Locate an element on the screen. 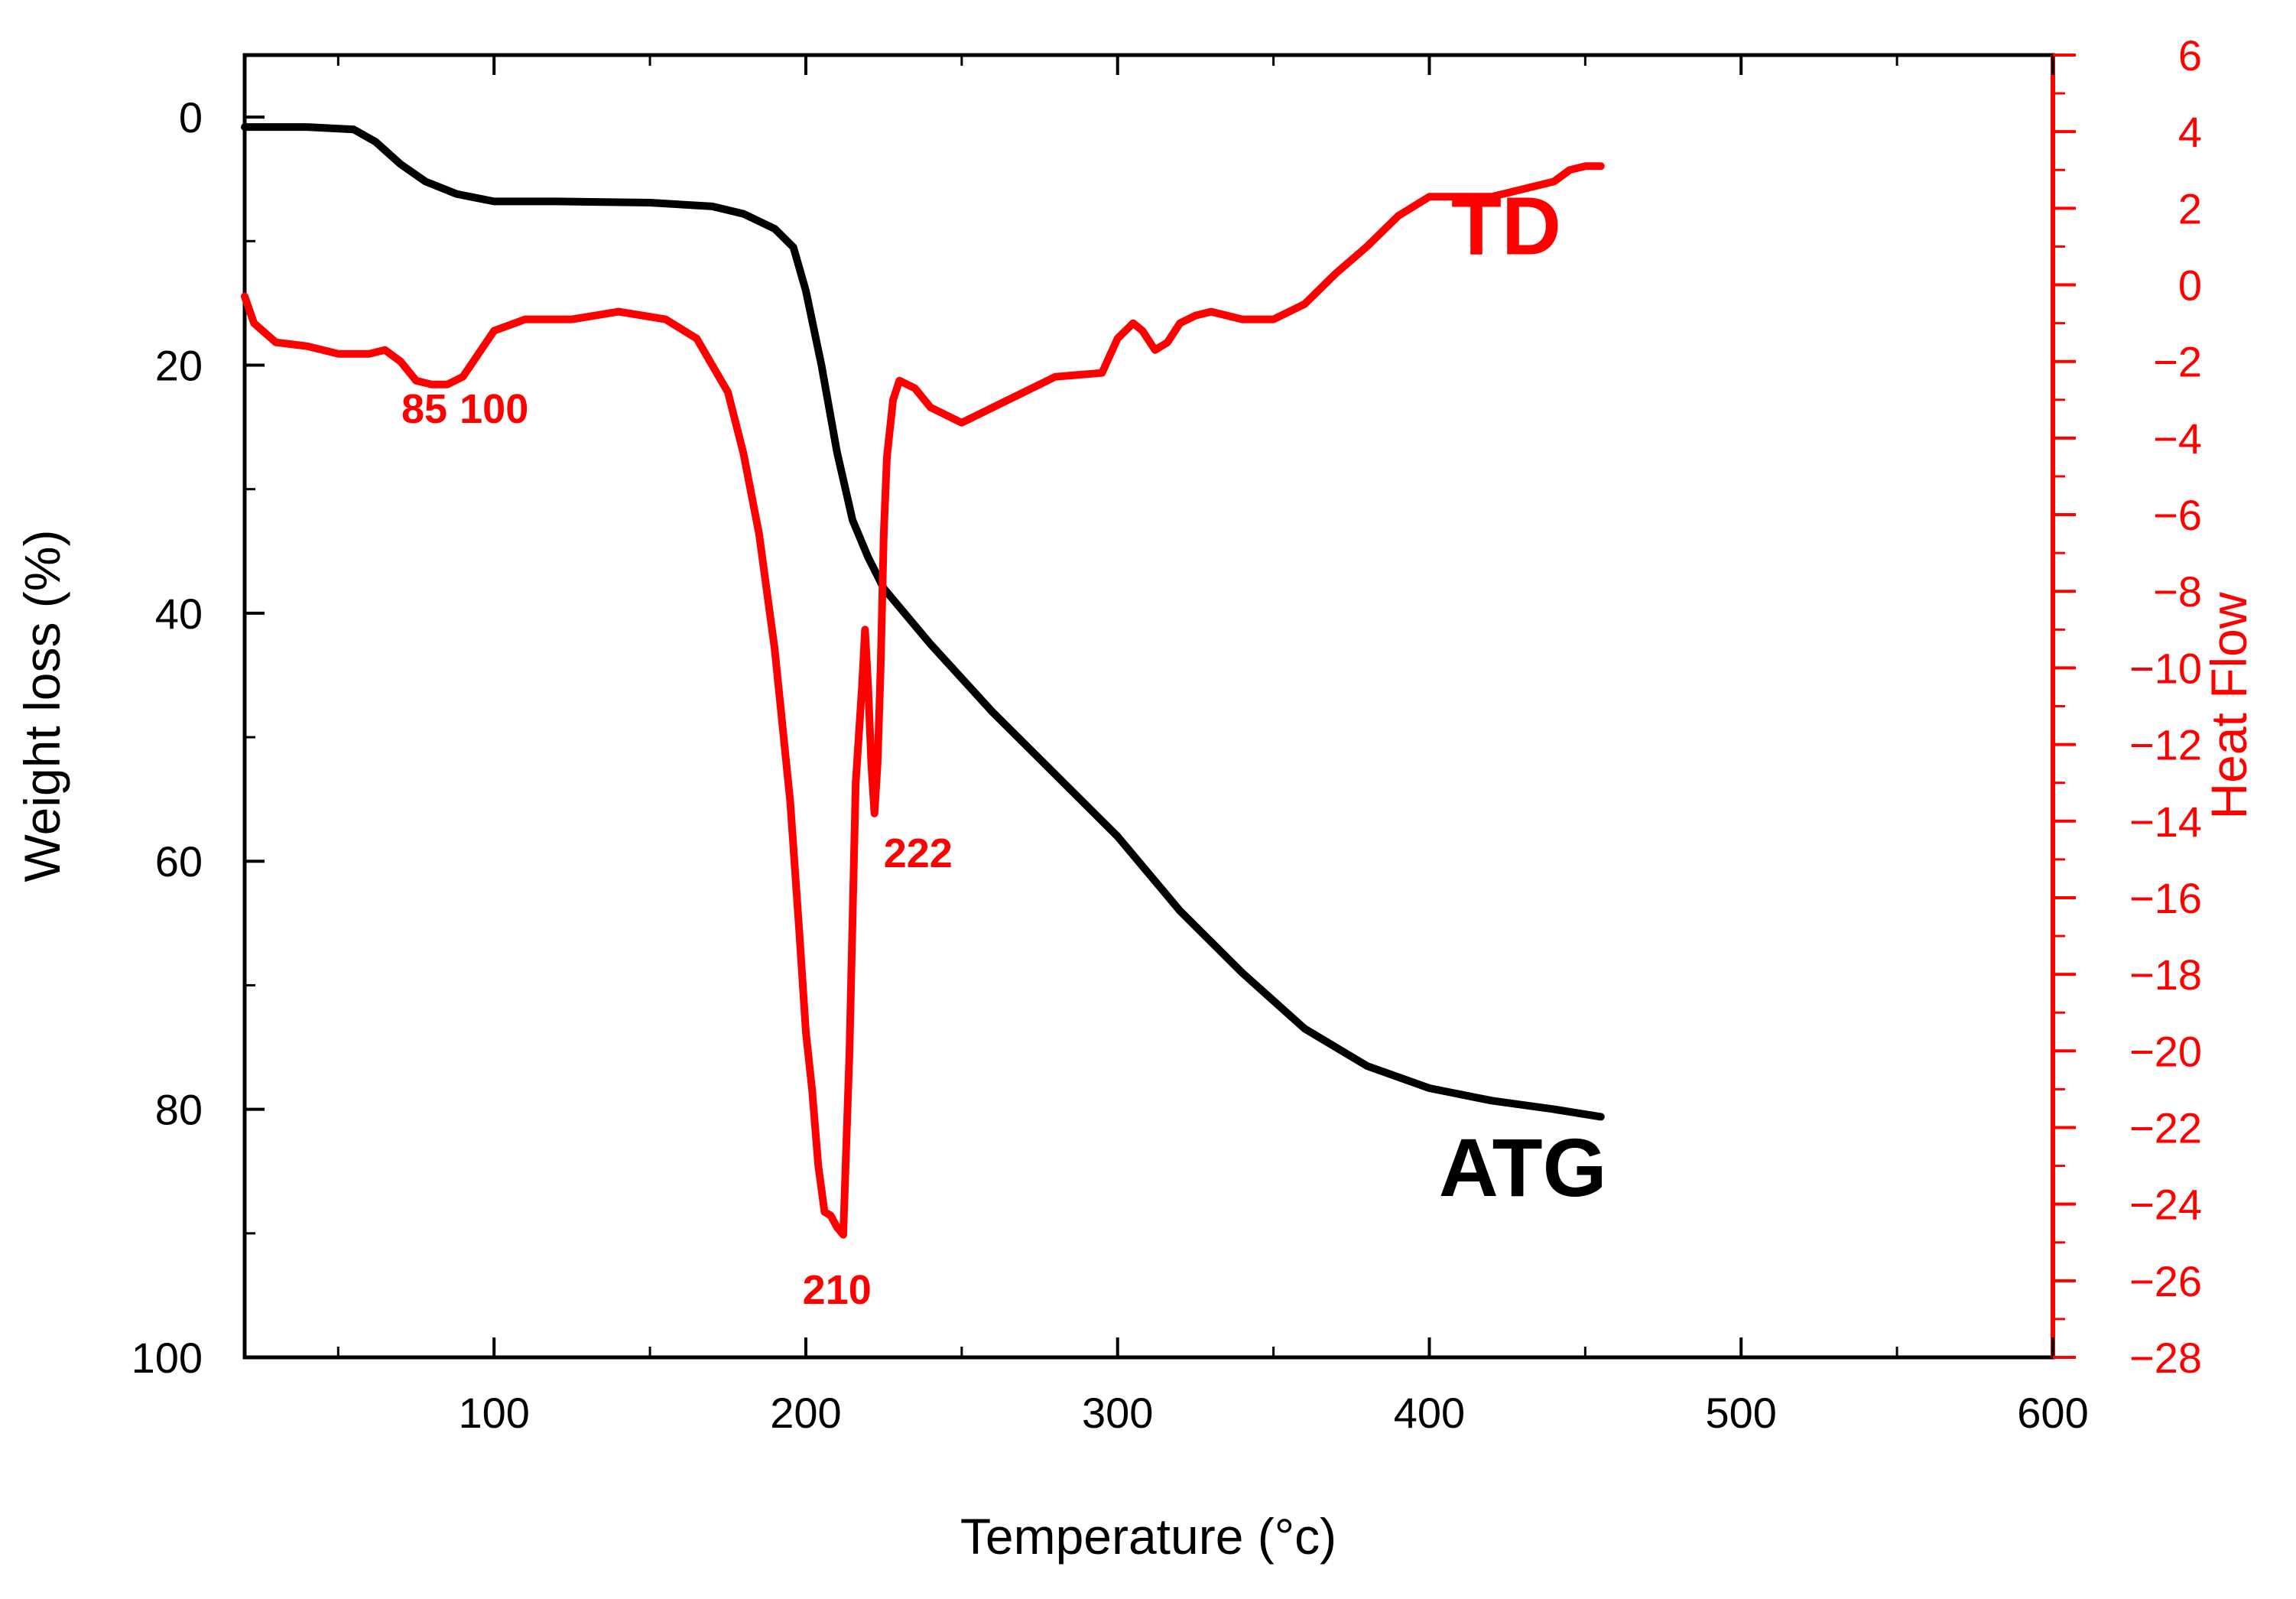 The width and height of the screenshot is (2296, 1599). right-tick-label: −8 is located at coordinates (2177, 591).